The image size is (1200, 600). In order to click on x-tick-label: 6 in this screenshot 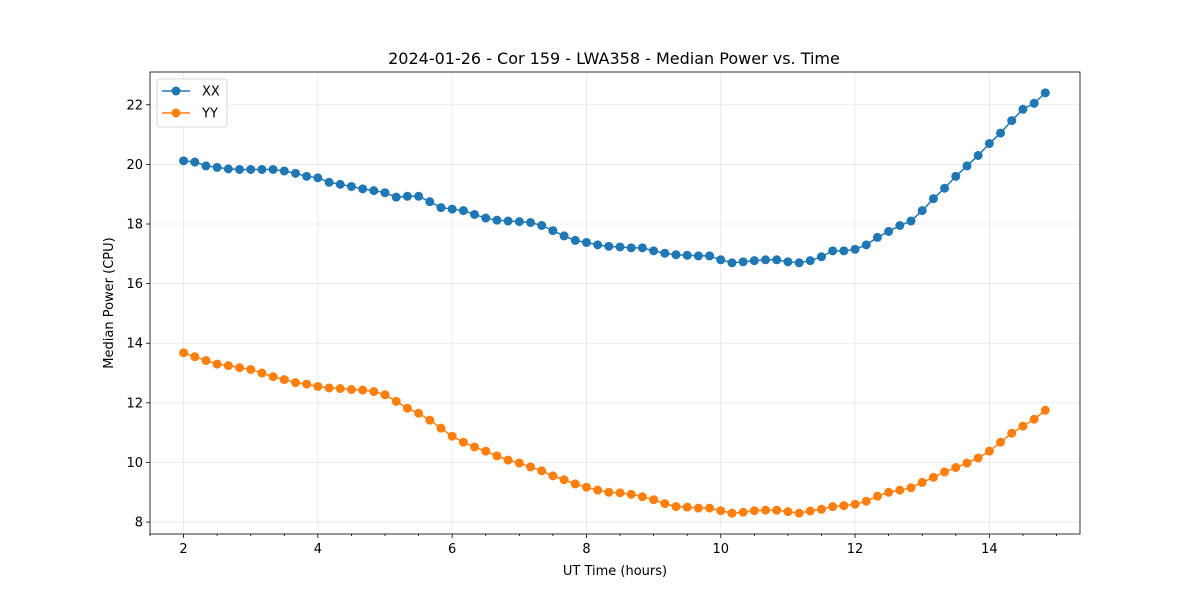, I will do `click(452, 549)`.